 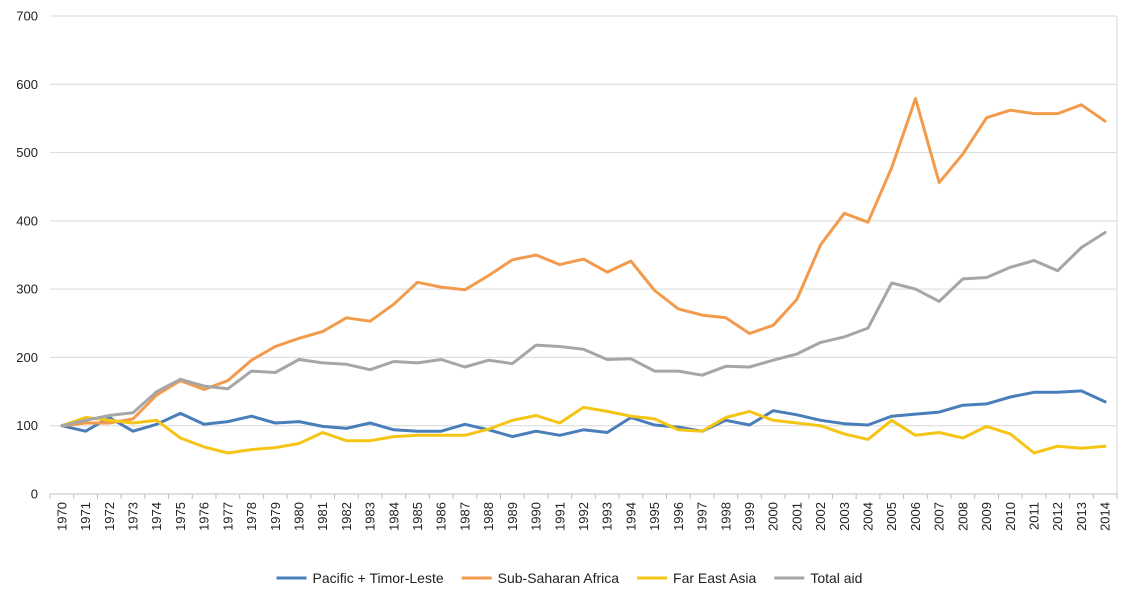 I want to click on x-tick-label: 2000, so click(x=773, y=516).